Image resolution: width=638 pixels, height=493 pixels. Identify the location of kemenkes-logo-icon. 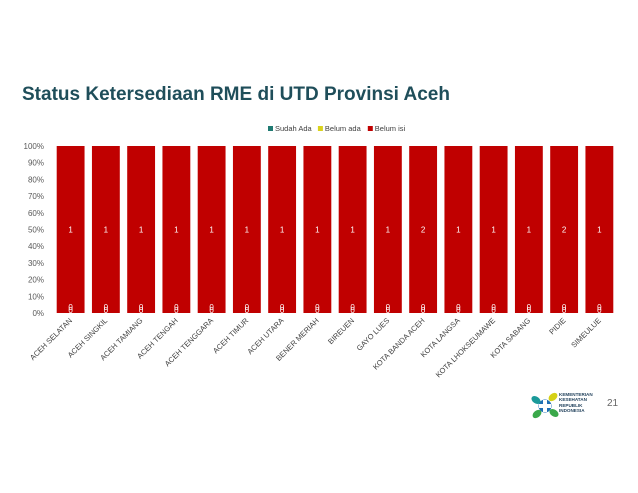
(545, 405).